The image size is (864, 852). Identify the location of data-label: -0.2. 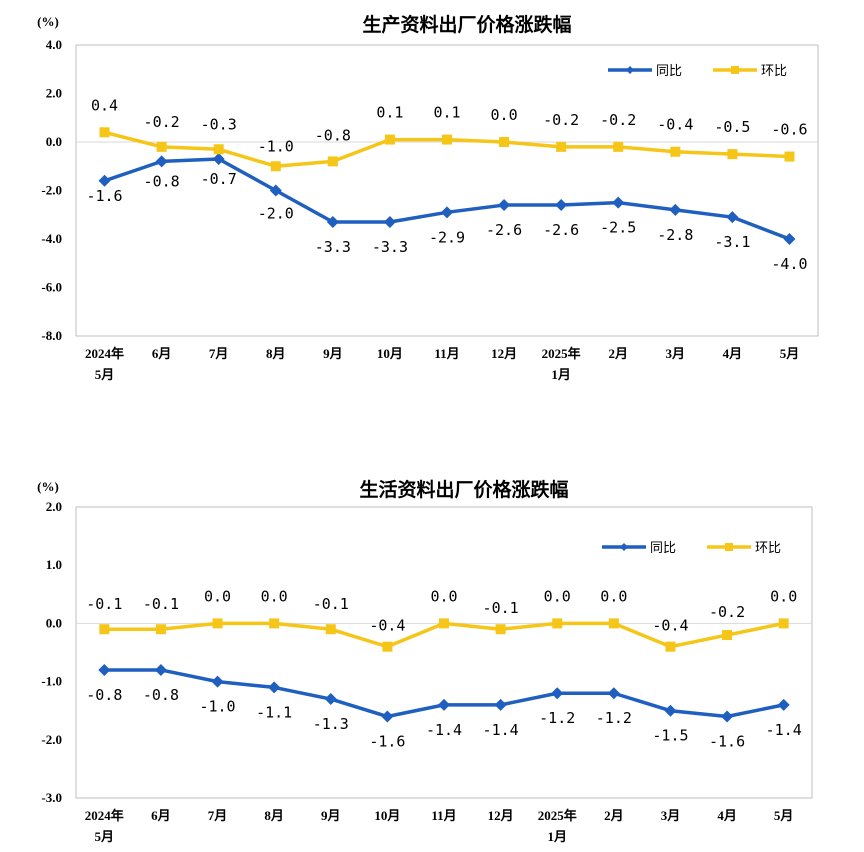
(727, 612).